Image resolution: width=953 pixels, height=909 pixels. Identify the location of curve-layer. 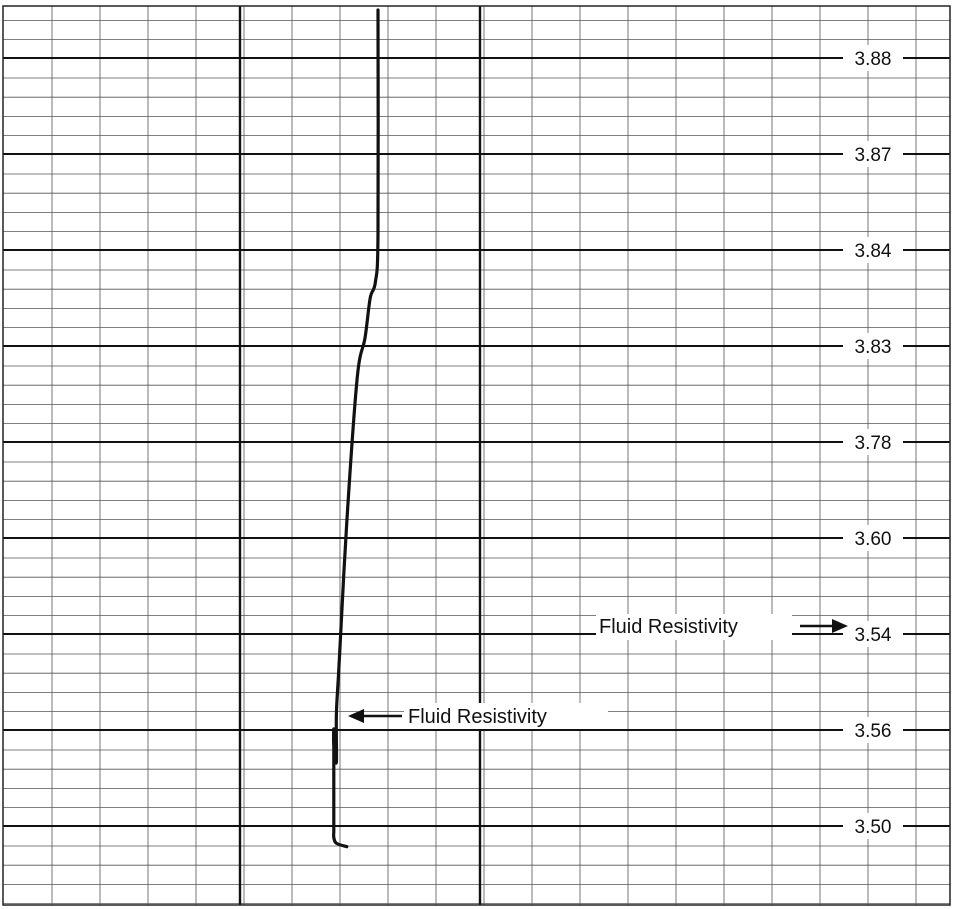
(356, 428).